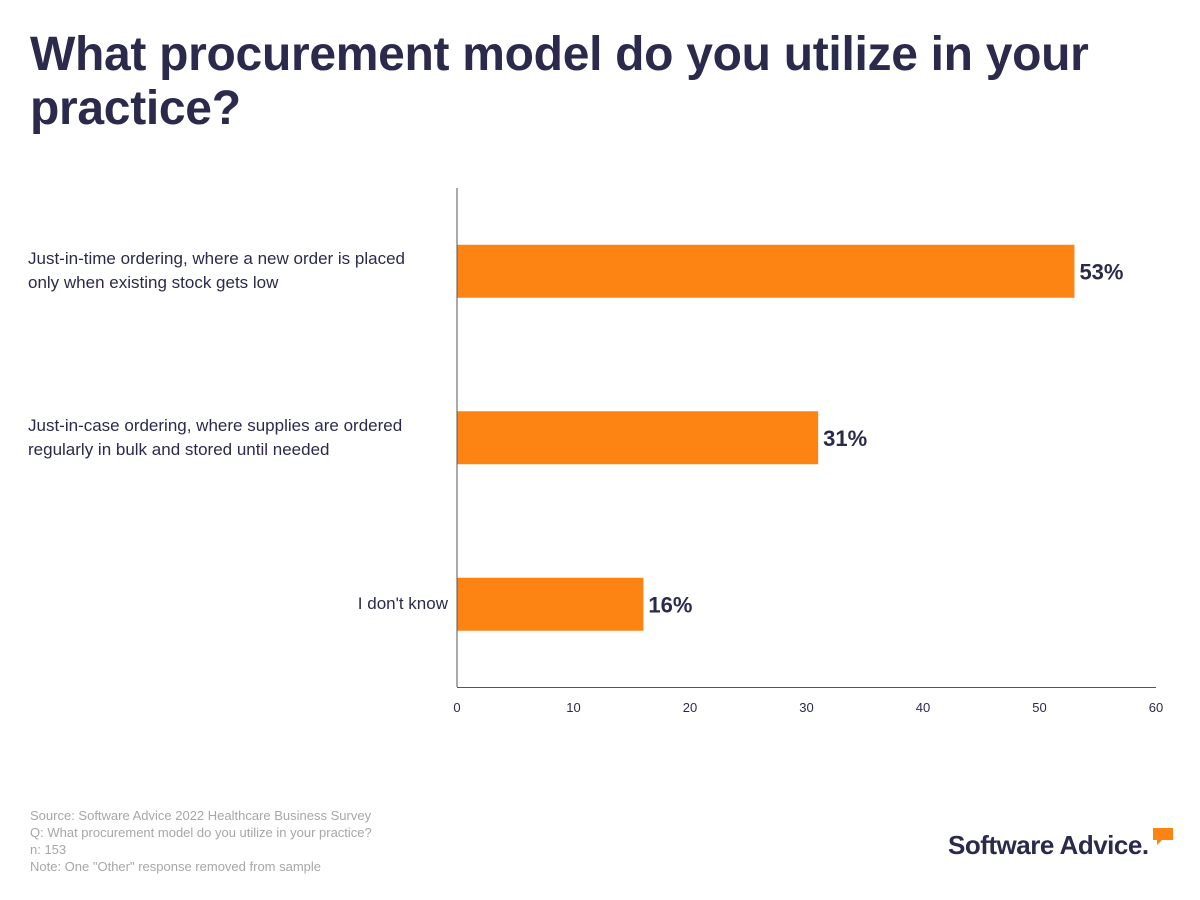 This screenshot has width=1200, height=900. I want to click on data-label-1: 53%, so click(1101, 271).